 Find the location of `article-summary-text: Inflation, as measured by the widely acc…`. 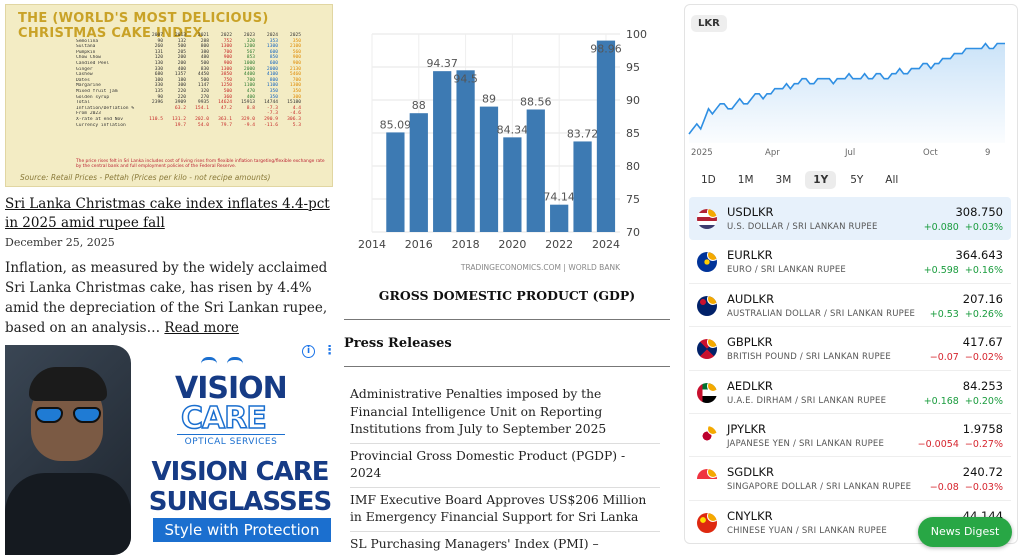

article-summary-text: Inflation, as measured by the widely acc… is located at coordinates (166, 298).